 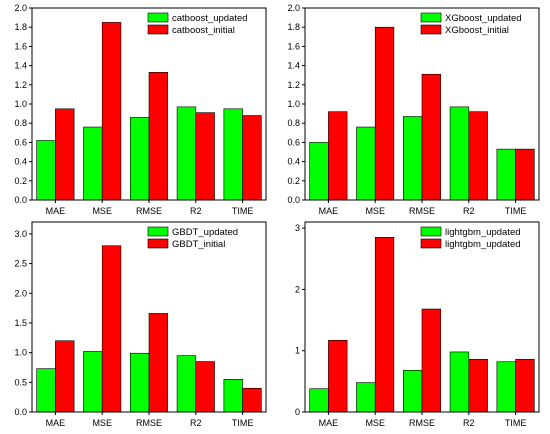 What do you see at coordinates (210, 18) in the screenshot?
I see `legend-label-1: catboost_updated` at bounding box center [210, 18].